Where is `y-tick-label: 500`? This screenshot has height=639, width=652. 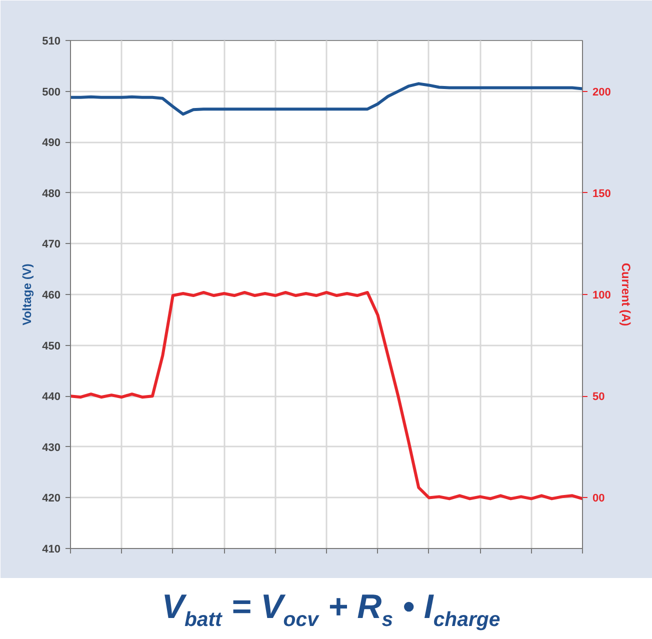 y-tick-label: 500 is located at coordinates (51, 92).